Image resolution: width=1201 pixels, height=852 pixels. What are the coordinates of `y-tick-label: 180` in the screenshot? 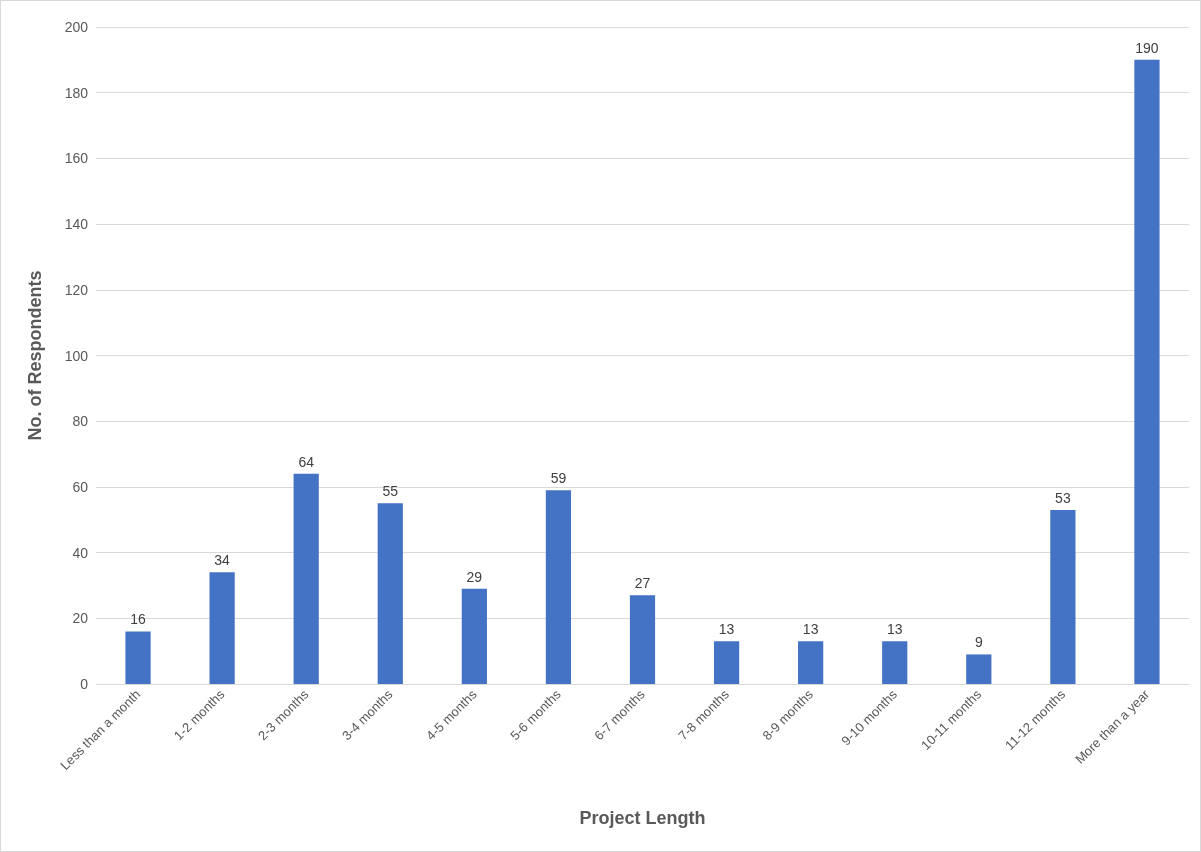 It's located at (76, 92).